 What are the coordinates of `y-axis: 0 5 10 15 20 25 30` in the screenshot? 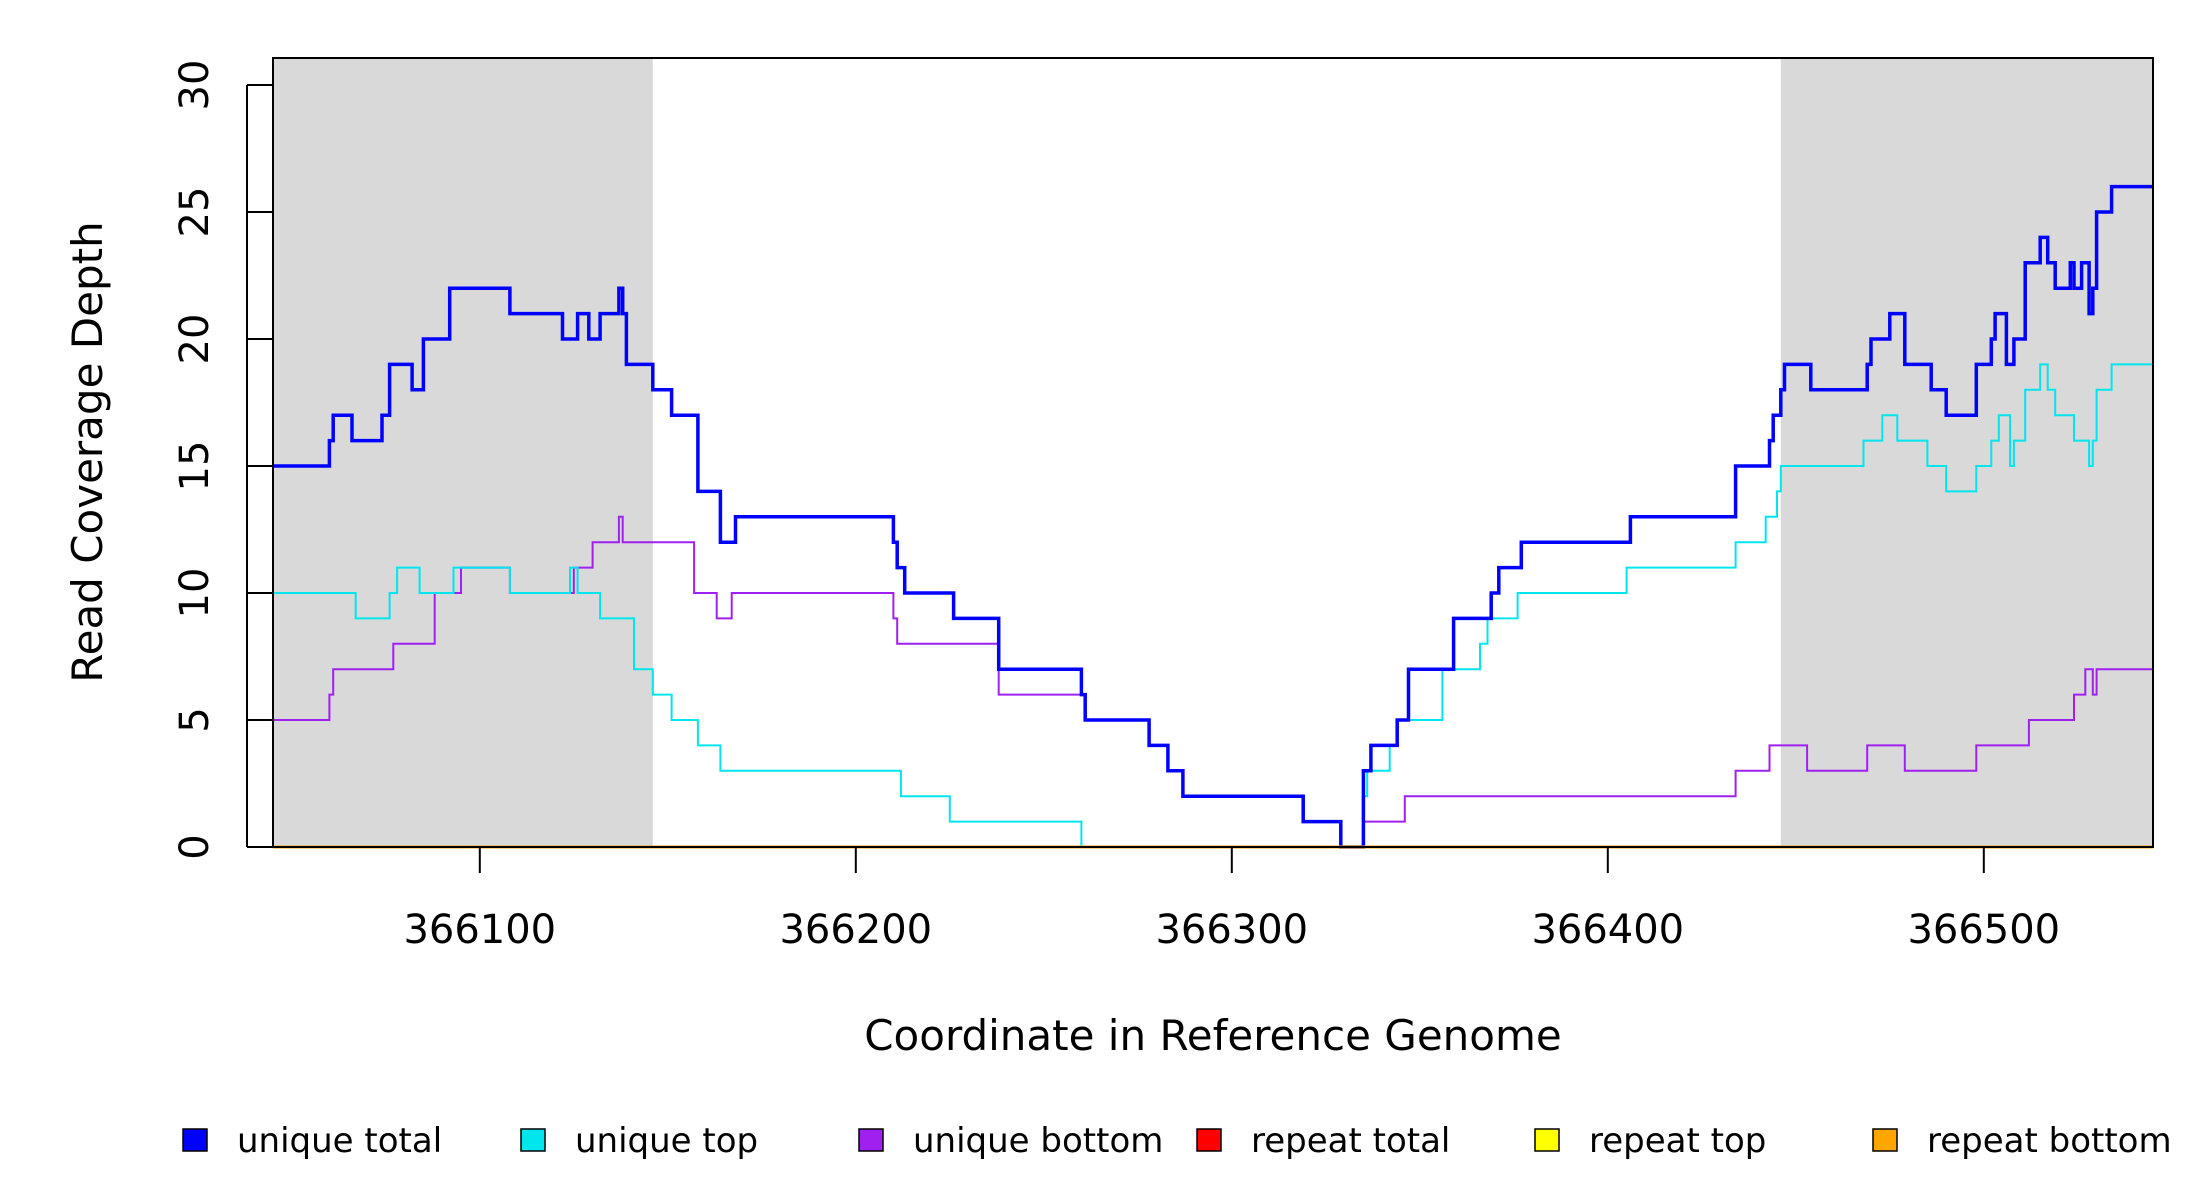 It's located at (222, 460).